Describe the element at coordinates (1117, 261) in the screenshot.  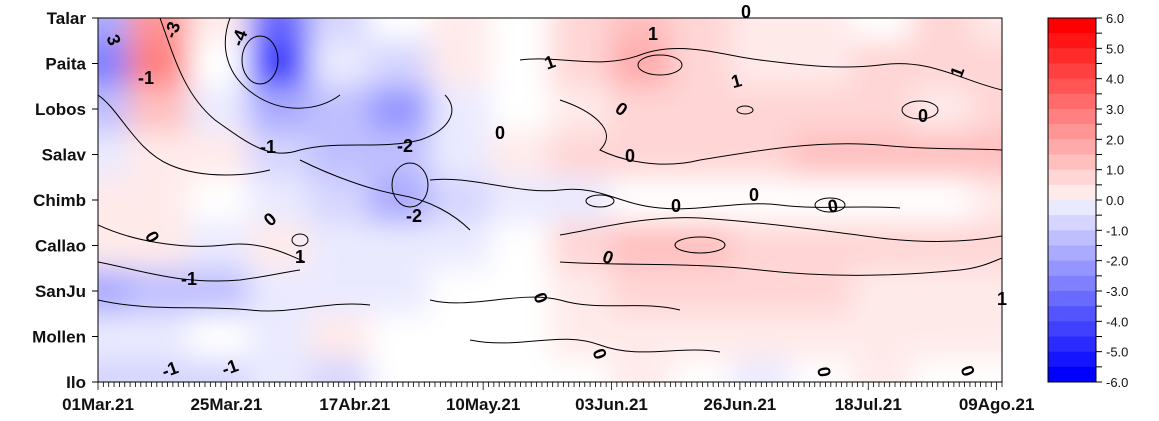
I see `colorbar-label: -2.0` at that location.